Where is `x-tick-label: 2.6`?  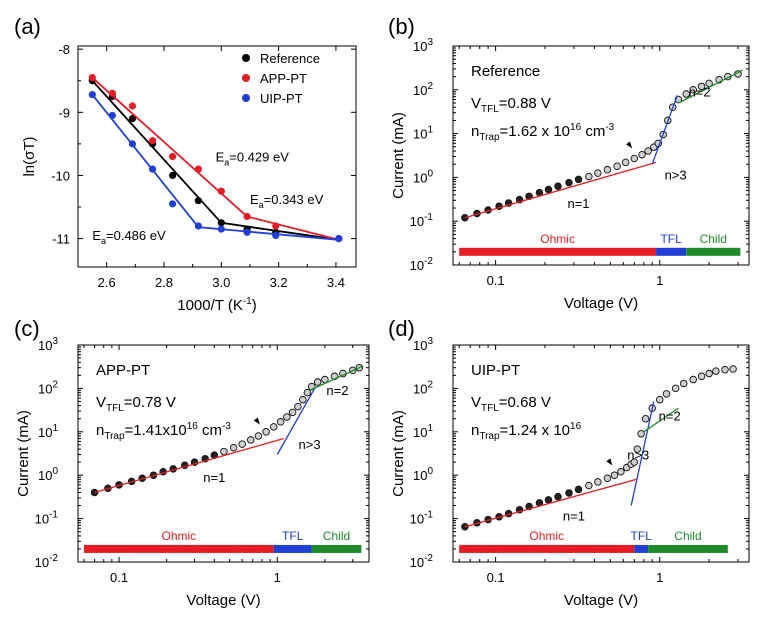 x-tick-label: 2.6 is located at coordinates (107, 282).